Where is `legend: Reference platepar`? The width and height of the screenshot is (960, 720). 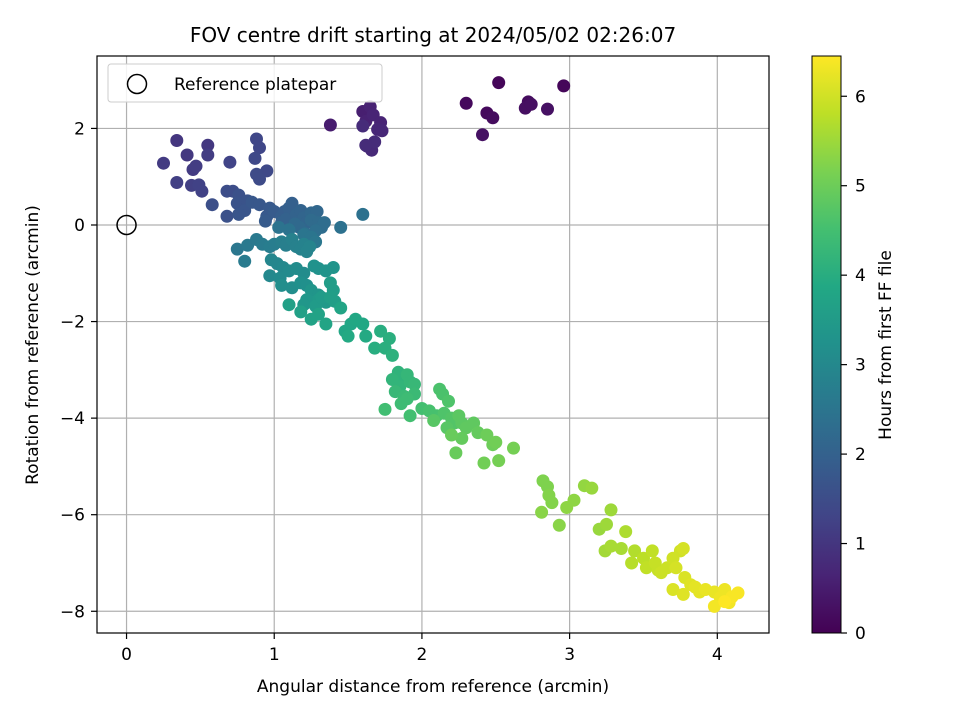 legend: Reference platepar is located at coordinates (245, 83).